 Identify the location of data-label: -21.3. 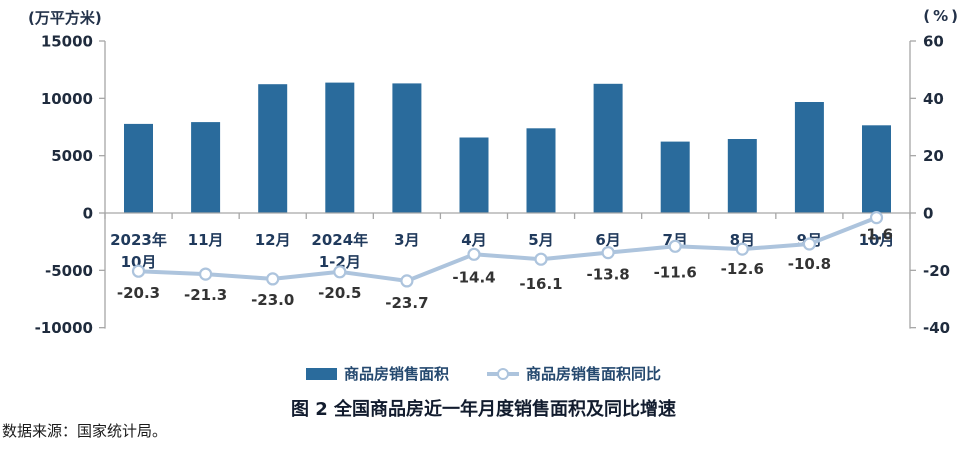
(205, 295).